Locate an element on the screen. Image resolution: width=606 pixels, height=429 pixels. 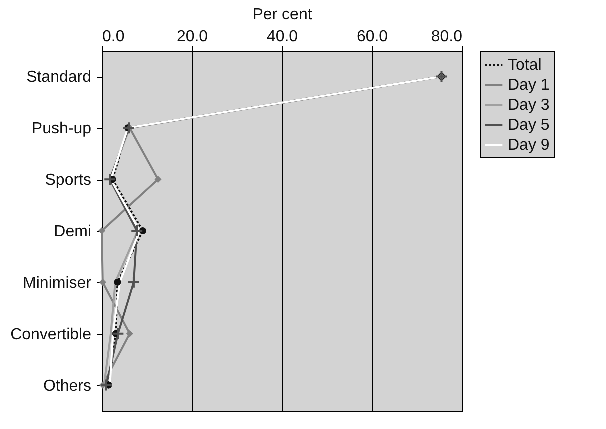
y-tick-label: Demi is located at coordinates (73, 232).